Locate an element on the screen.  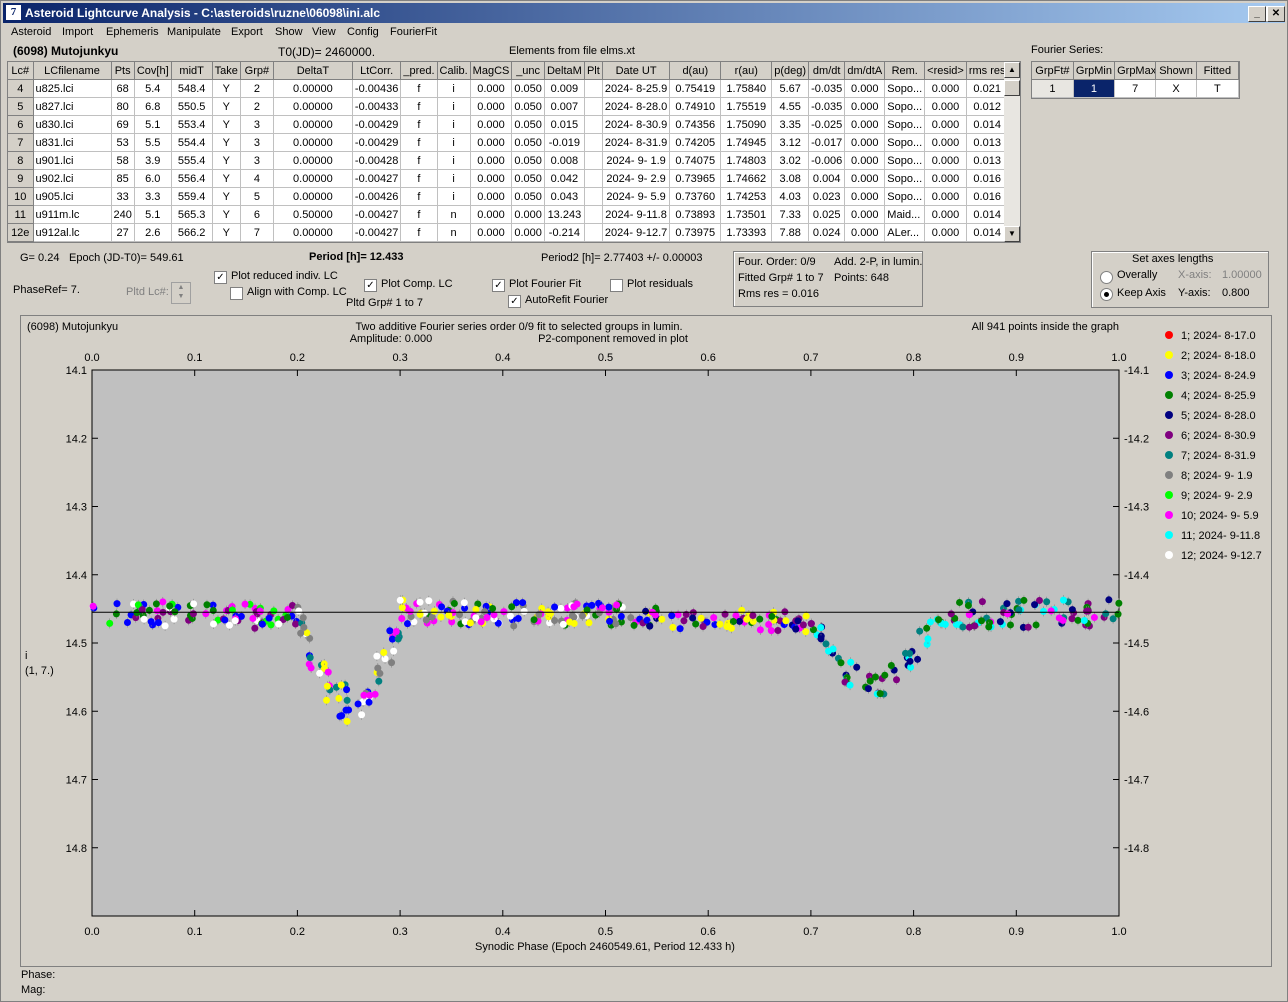
table-cell: 0.050 is located at coordinates (528, 196).